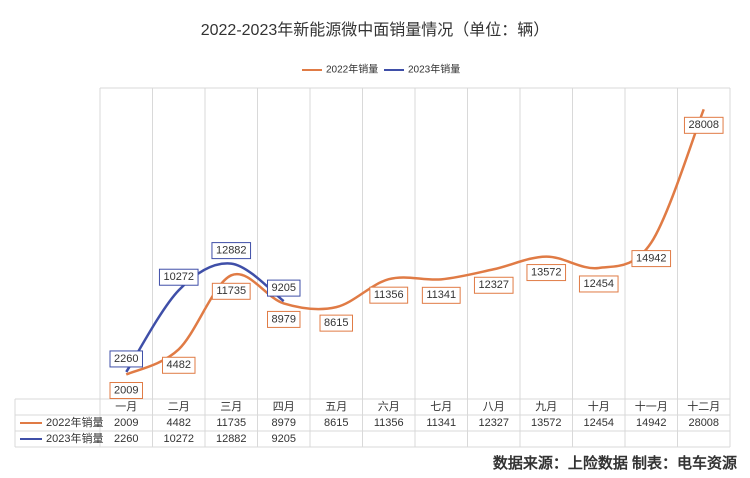 The image size is (750, 478). I want to click on data-label: 10272, so click(178, 277).